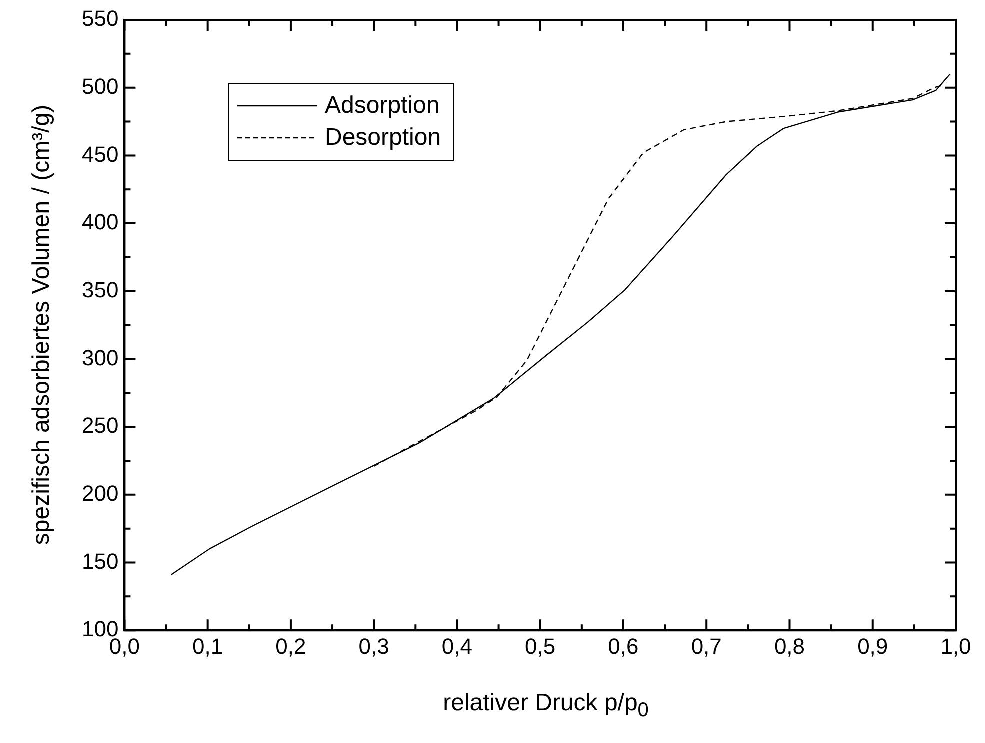  I want to click on y-tick-label: 150, so click(100, 561).